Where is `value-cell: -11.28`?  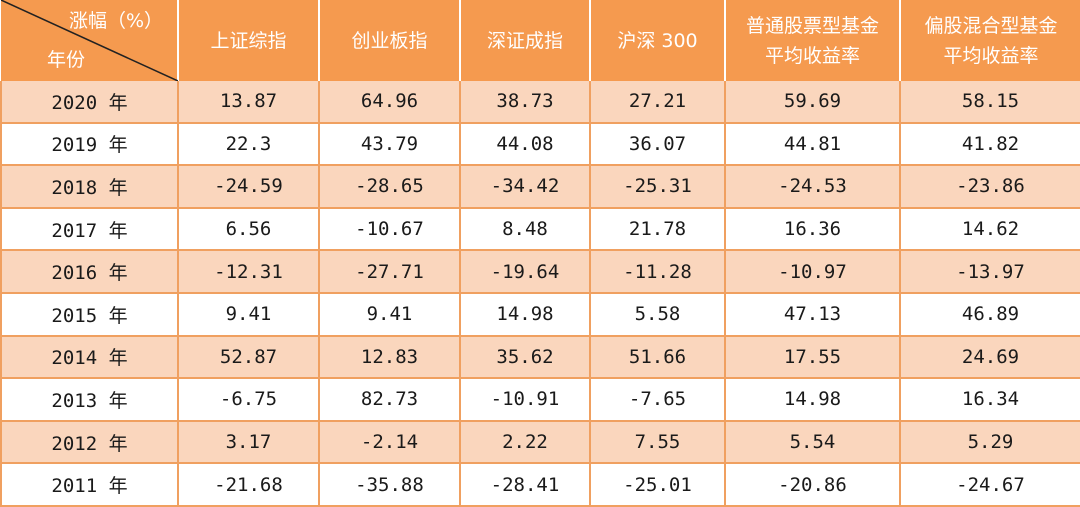 value-cell: -11.28 is located at coordinates (658, 272).